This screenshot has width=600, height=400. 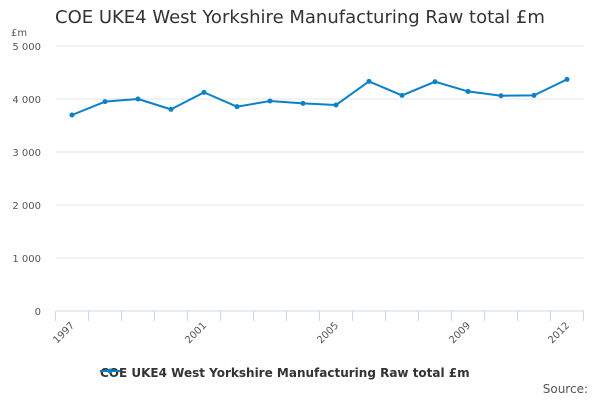 What do you see at coordinates (26, 206) in the screenshot?
I see `y-tick-label: 2 000` at bounding box center [26, 206].